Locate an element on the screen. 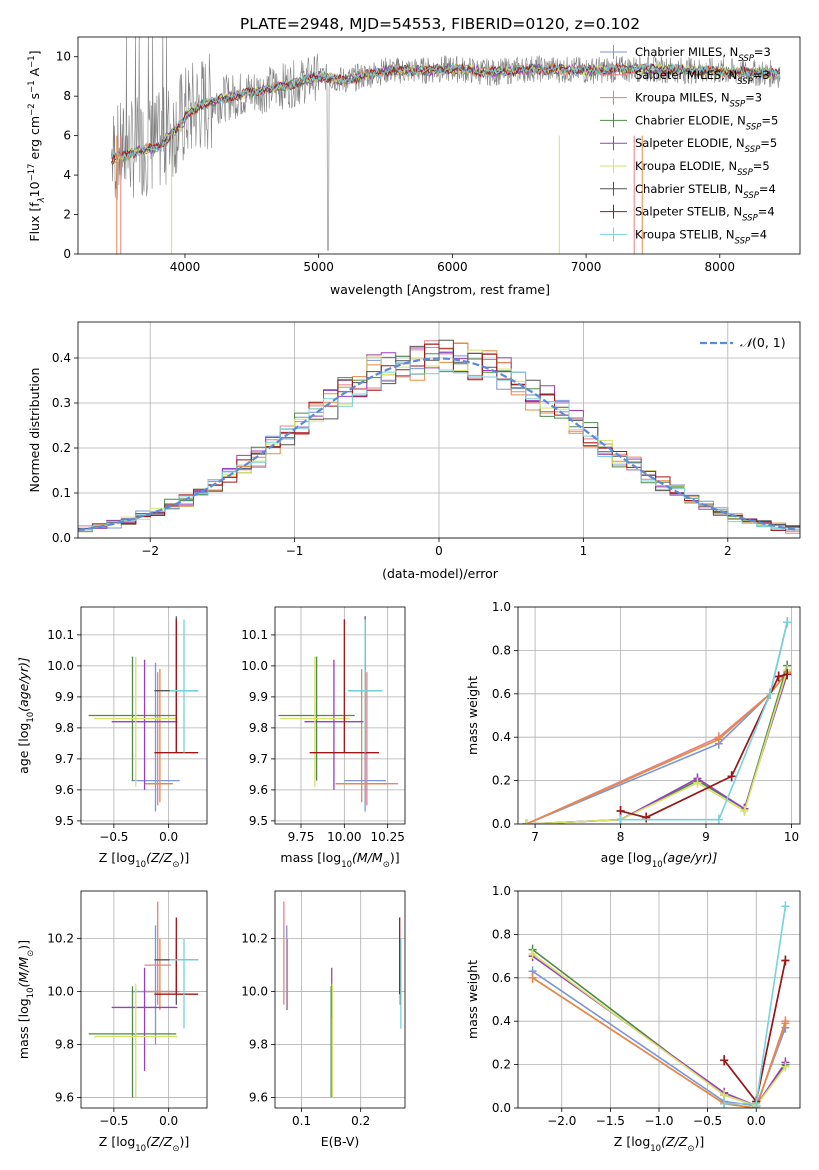 Image resolution: width=819 pixels, height=1170 pixels. y-tick-label: 0.4 is located at coordinates (501, 737).